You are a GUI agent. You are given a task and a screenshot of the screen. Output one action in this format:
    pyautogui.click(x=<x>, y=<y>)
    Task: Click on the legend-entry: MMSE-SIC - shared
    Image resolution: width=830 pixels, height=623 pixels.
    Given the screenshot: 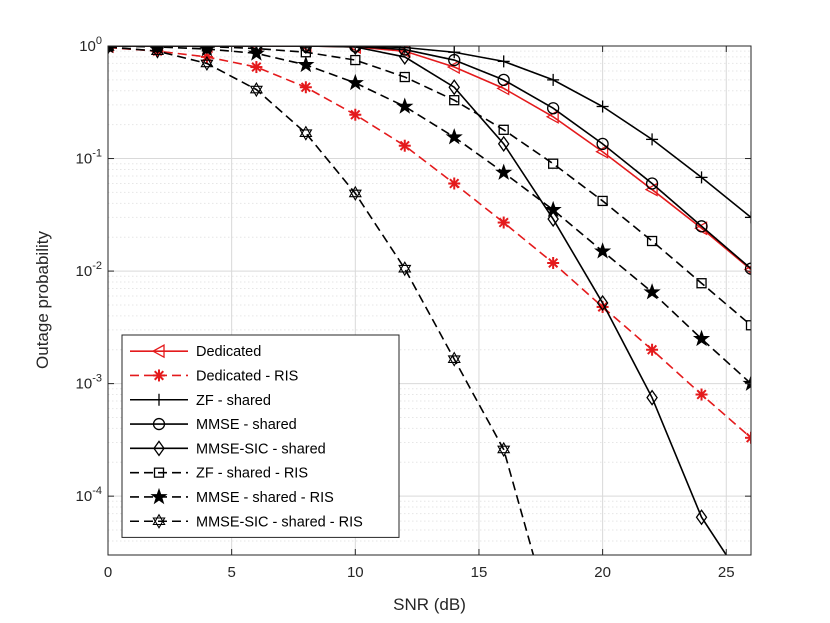 What is the action you would take?
    pyautogui.click(x=228, y=448)
    